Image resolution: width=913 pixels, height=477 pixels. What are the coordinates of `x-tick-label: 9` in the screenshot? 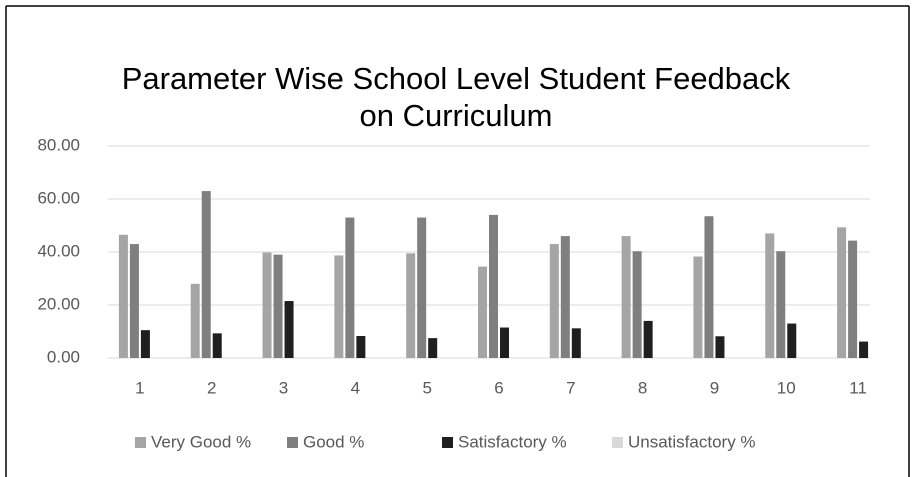 It's located at (714, 387).